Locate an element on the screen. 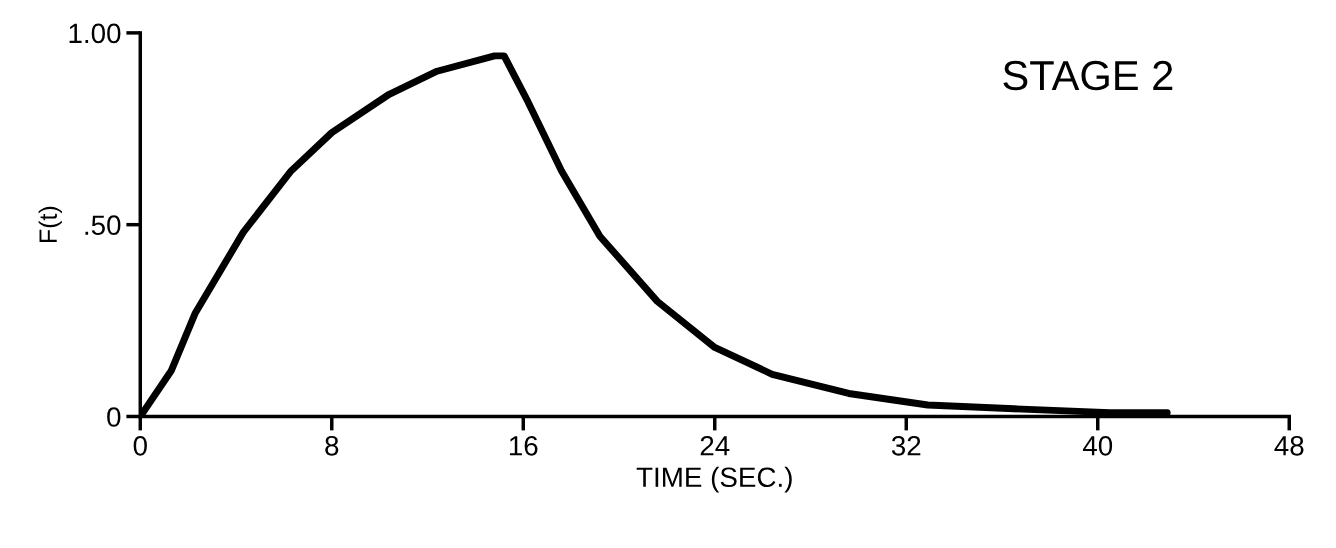 This screenshot has width=1336, height=548. x-tick-label: 32 is located at coordinates (906, 445).